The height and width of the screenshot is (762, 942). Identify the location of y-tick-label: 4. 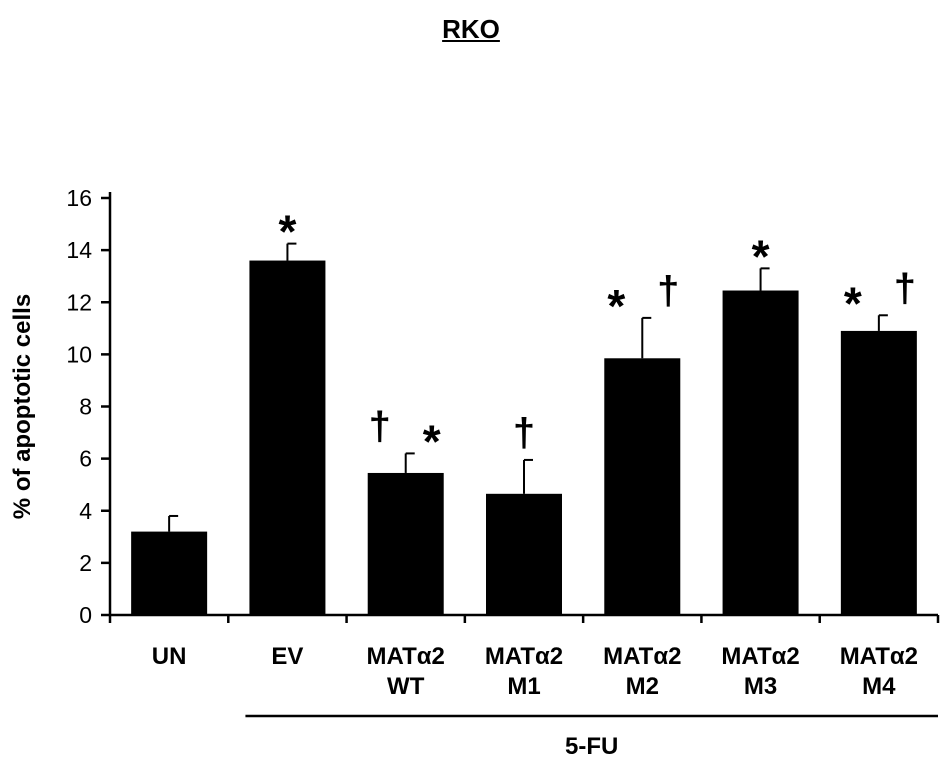
(85, 511).